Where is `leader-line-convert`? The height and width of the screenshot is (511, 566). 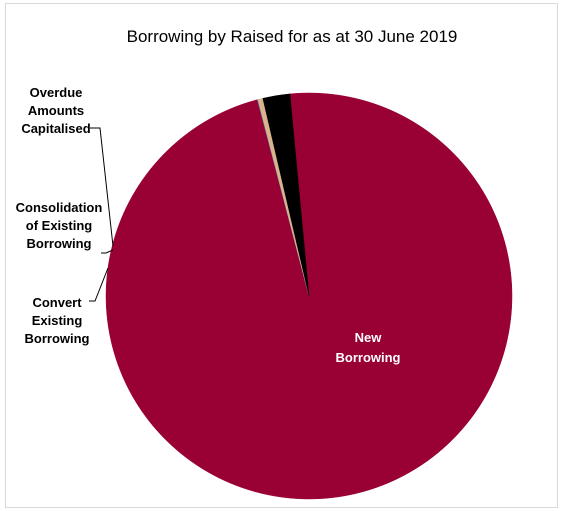
leader-line-convert is located at coordinates (99, 284).